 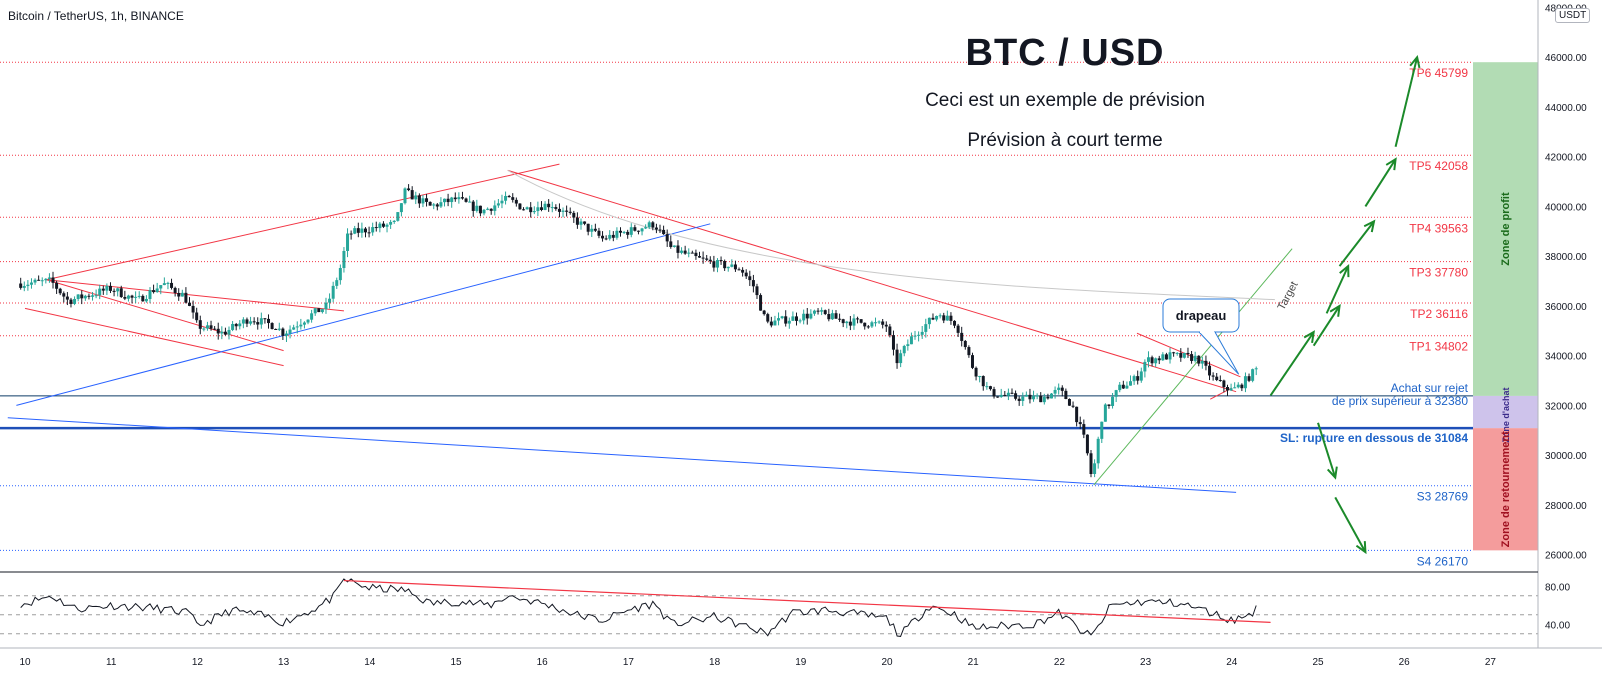 What do you see at coordinates (1318, 662) in the screenshot?
I see `time-tick-label: 25` at bounding box center [1318, 662].